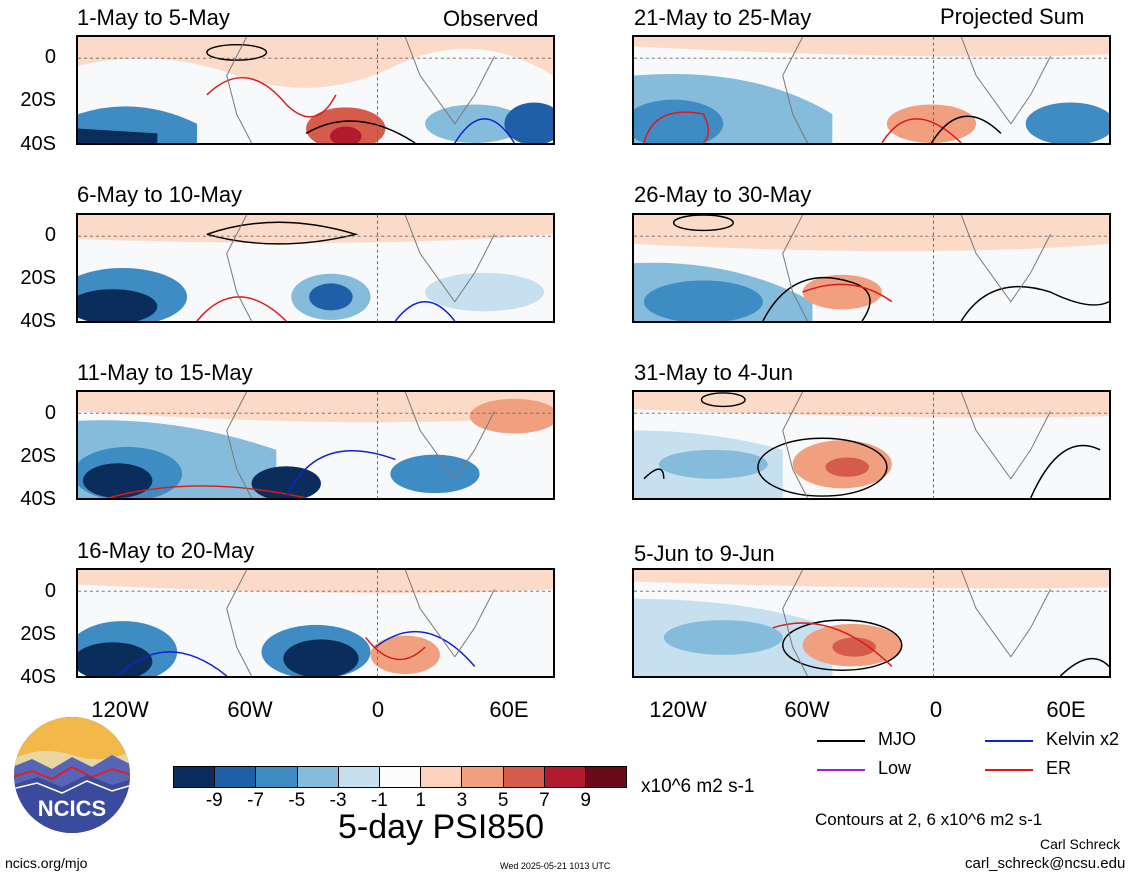 Image resolution: width=1135 pixels, height=879 pixels. Describe the element at coordinates (723, 17) in the screenshot. I see `panel-title: 21-May to 25-May` at that location.